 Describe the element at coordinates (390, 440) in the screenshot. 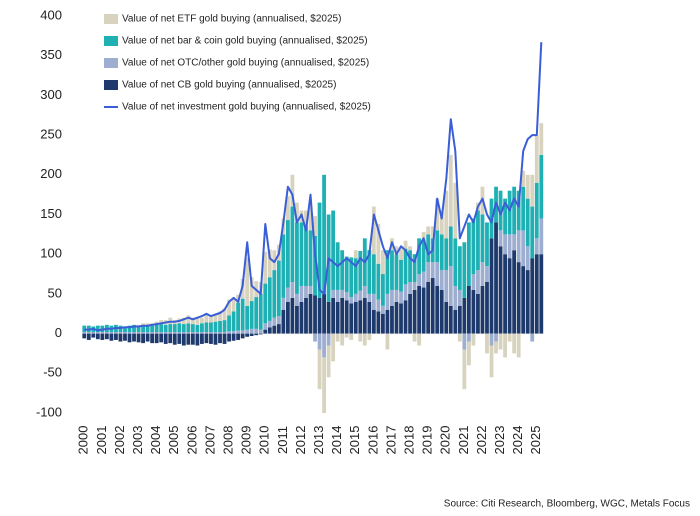

I see `x-tick-label: 2017` at that location.